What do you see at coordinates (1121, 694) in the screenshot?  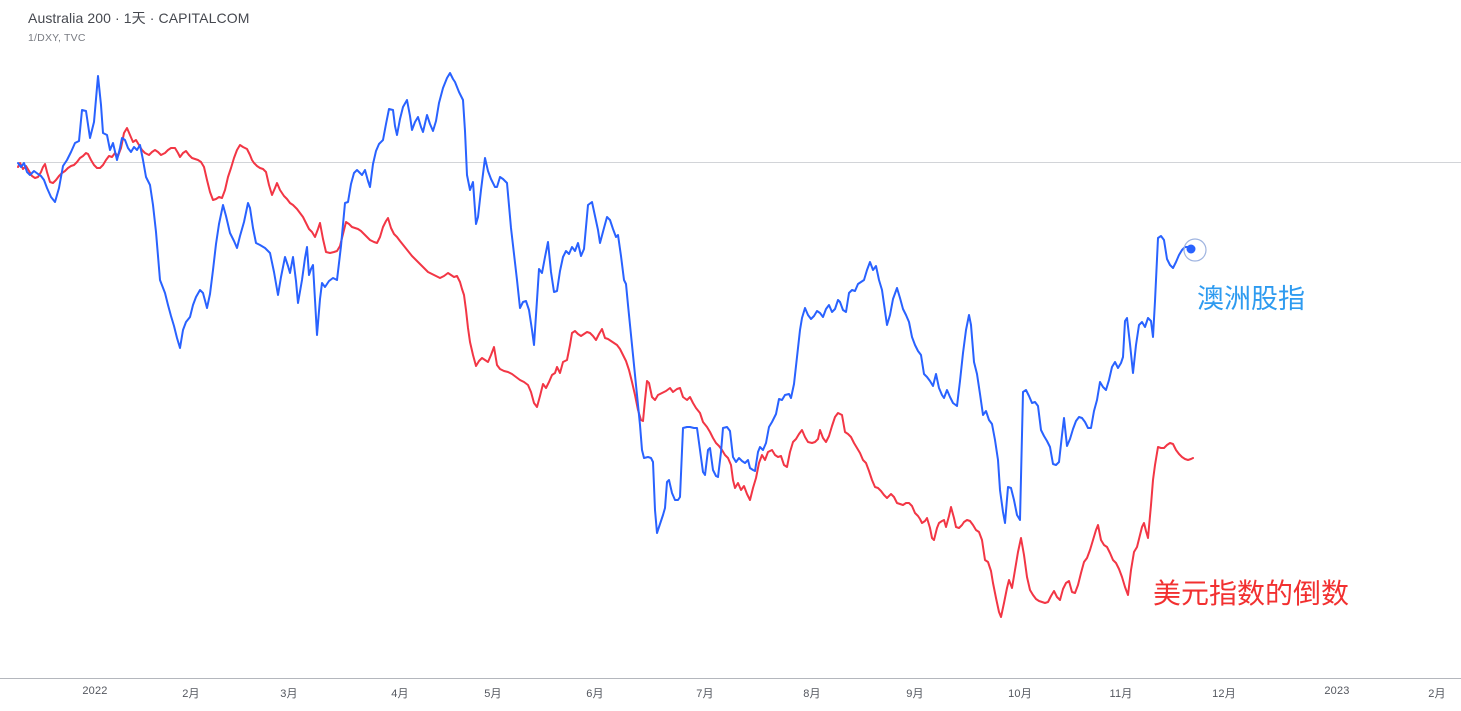 I see `x-axis-label: 11月` at bounding box center [1121, 694].